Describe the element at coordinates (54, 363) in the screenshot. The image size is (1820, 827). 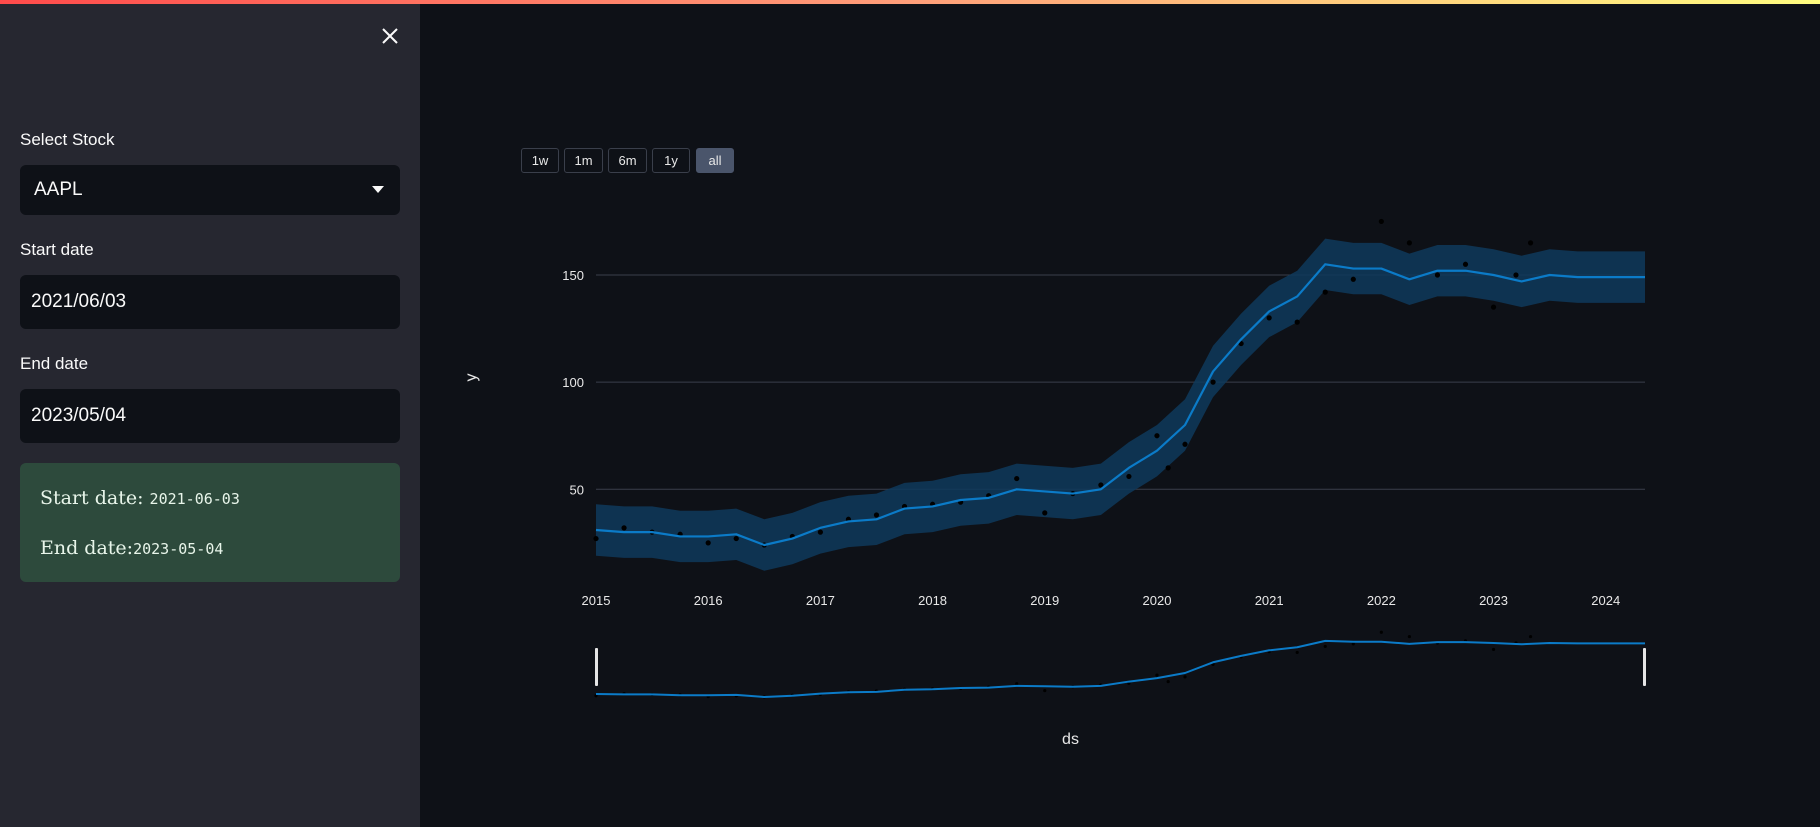
I see `end-date-label: End date` at that location.